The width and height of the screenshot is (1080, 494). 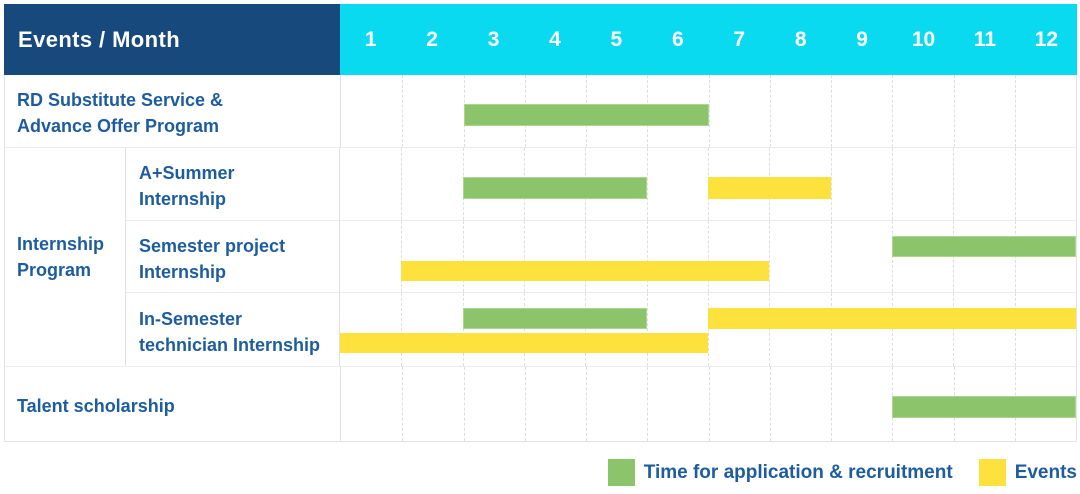 I want to click on row-label-line: RD Substitute Service &, so click(x=120, y=100).